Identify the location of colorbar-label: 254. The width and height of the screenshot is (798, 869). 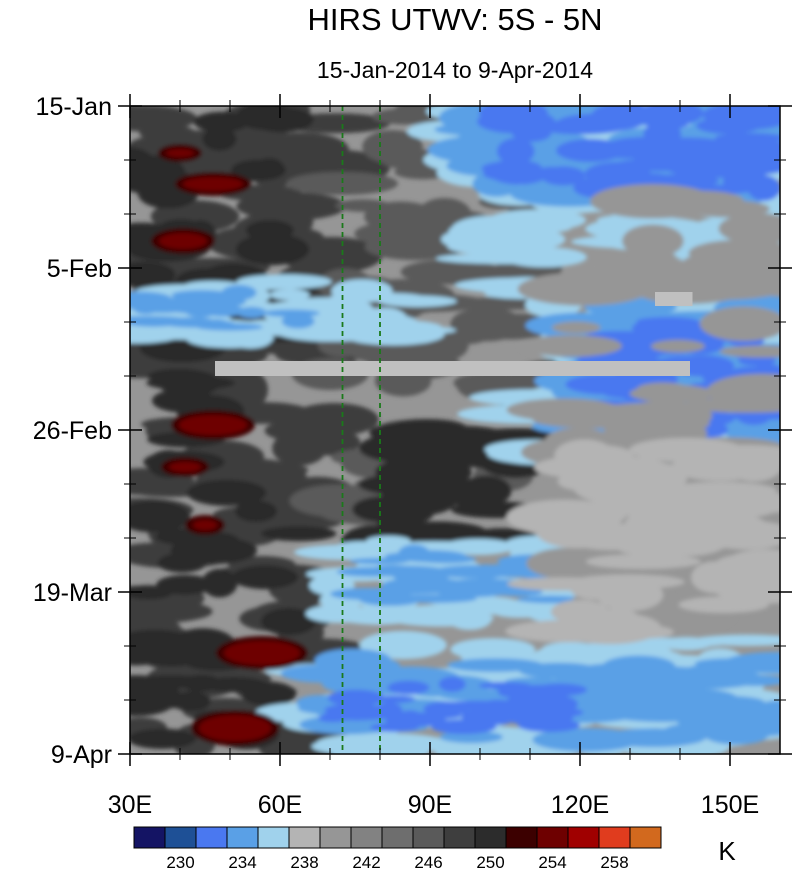
(552, 861).